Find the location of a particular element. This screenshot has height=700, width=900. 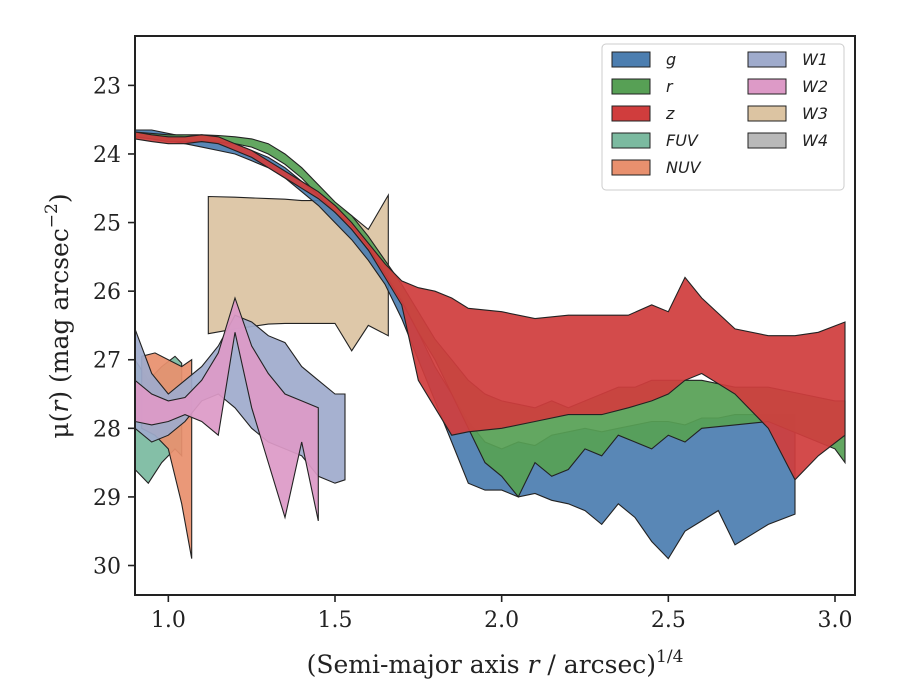

y-axis-title-prefix: μ( is located at coordinates (59, 426).